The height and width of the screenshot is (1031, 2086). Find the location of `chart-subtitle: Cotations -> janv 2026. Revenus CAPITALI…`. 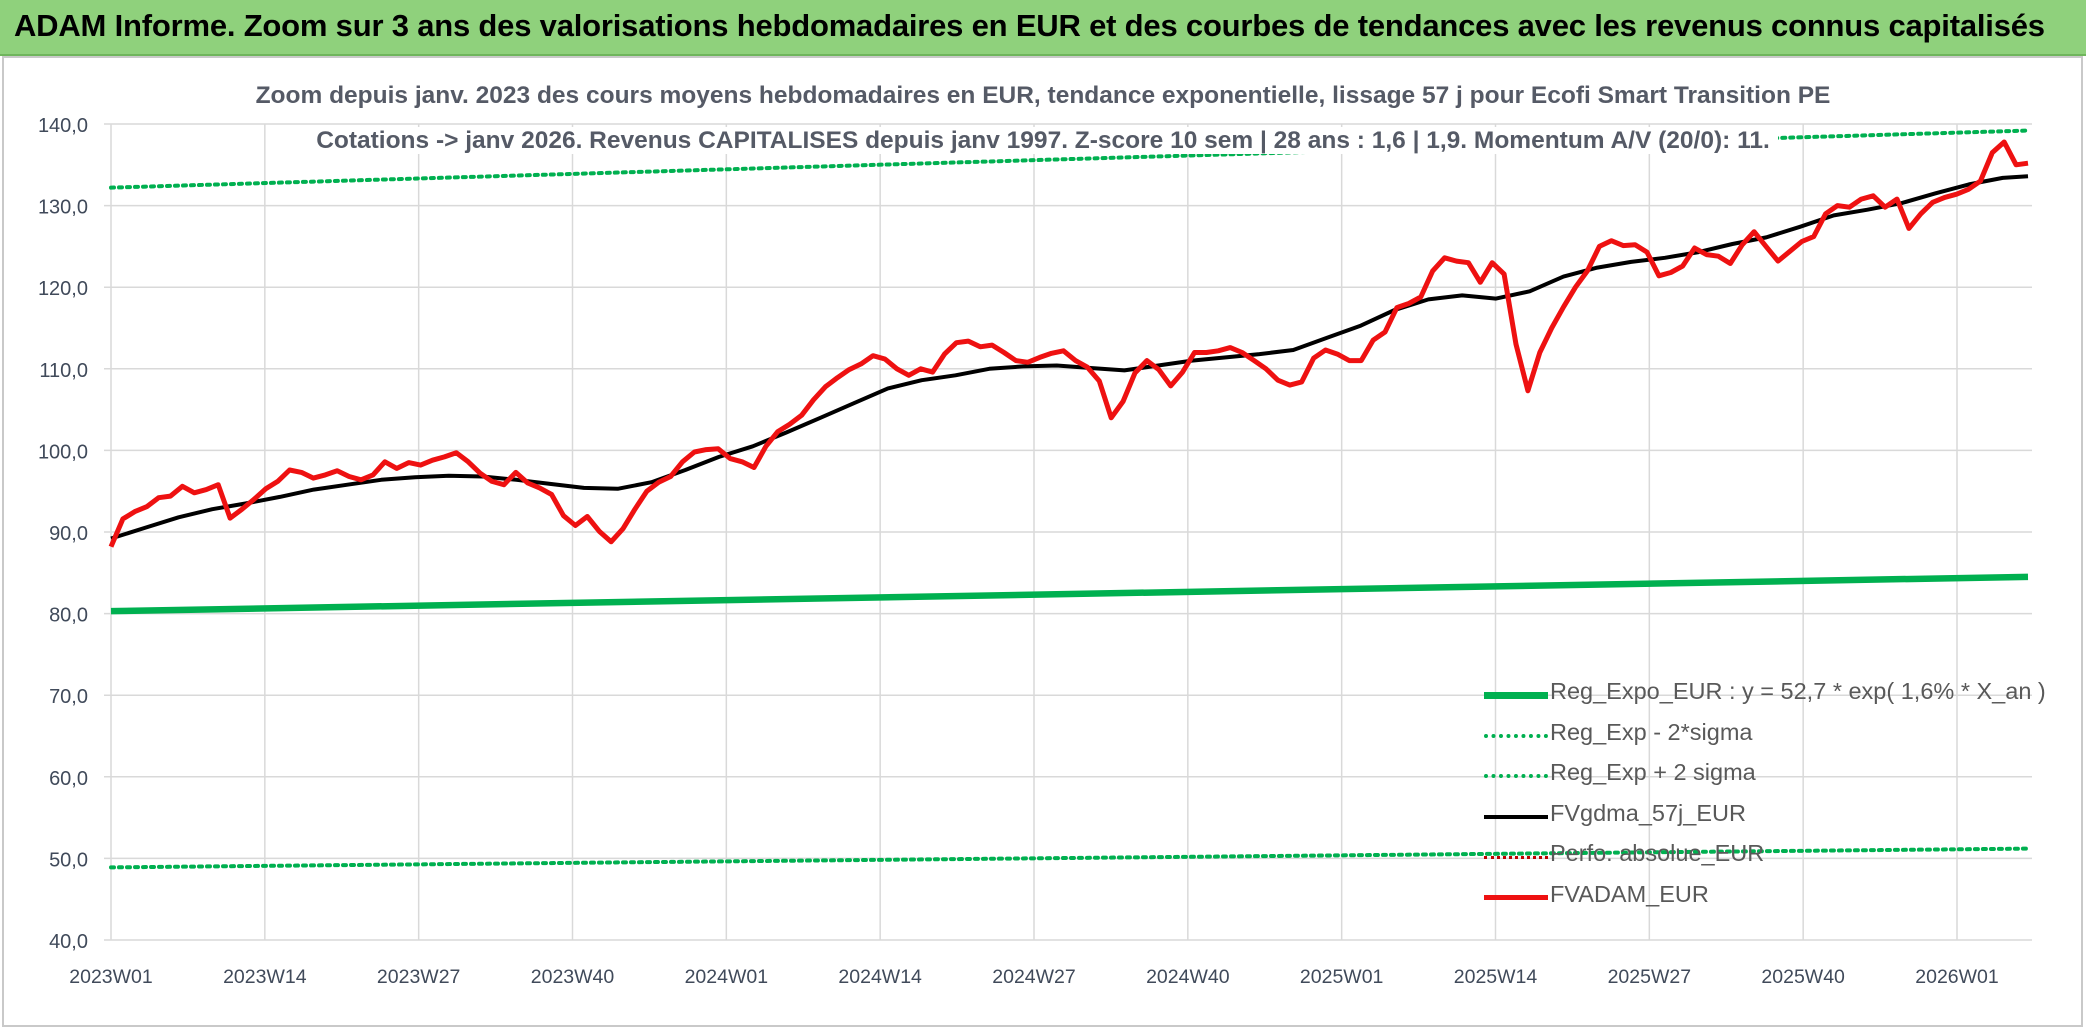

chart-subtitle: Cotations -> janv 2026. Revenus CAPITALI… is located at coordinates (1043, 141).